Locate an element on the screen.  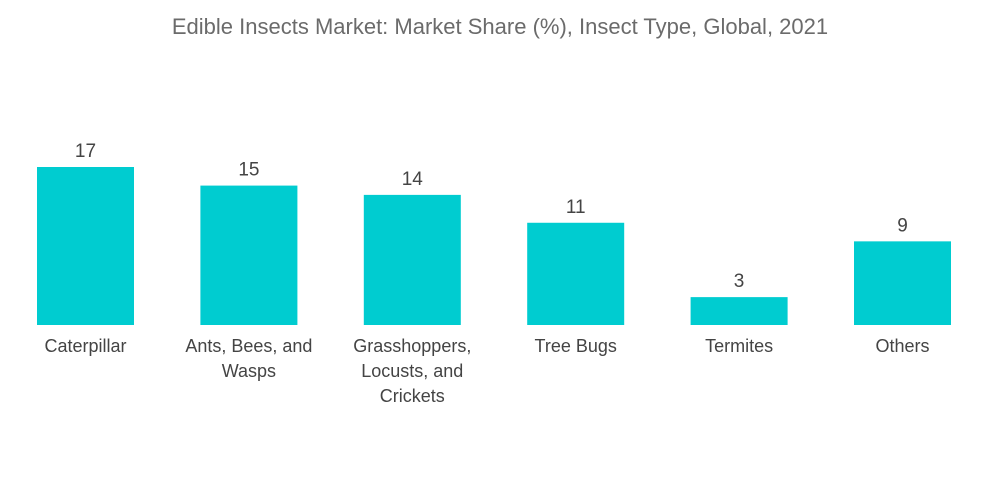
category-label: Ants, Bees, and is located at coordinates (248, 346).